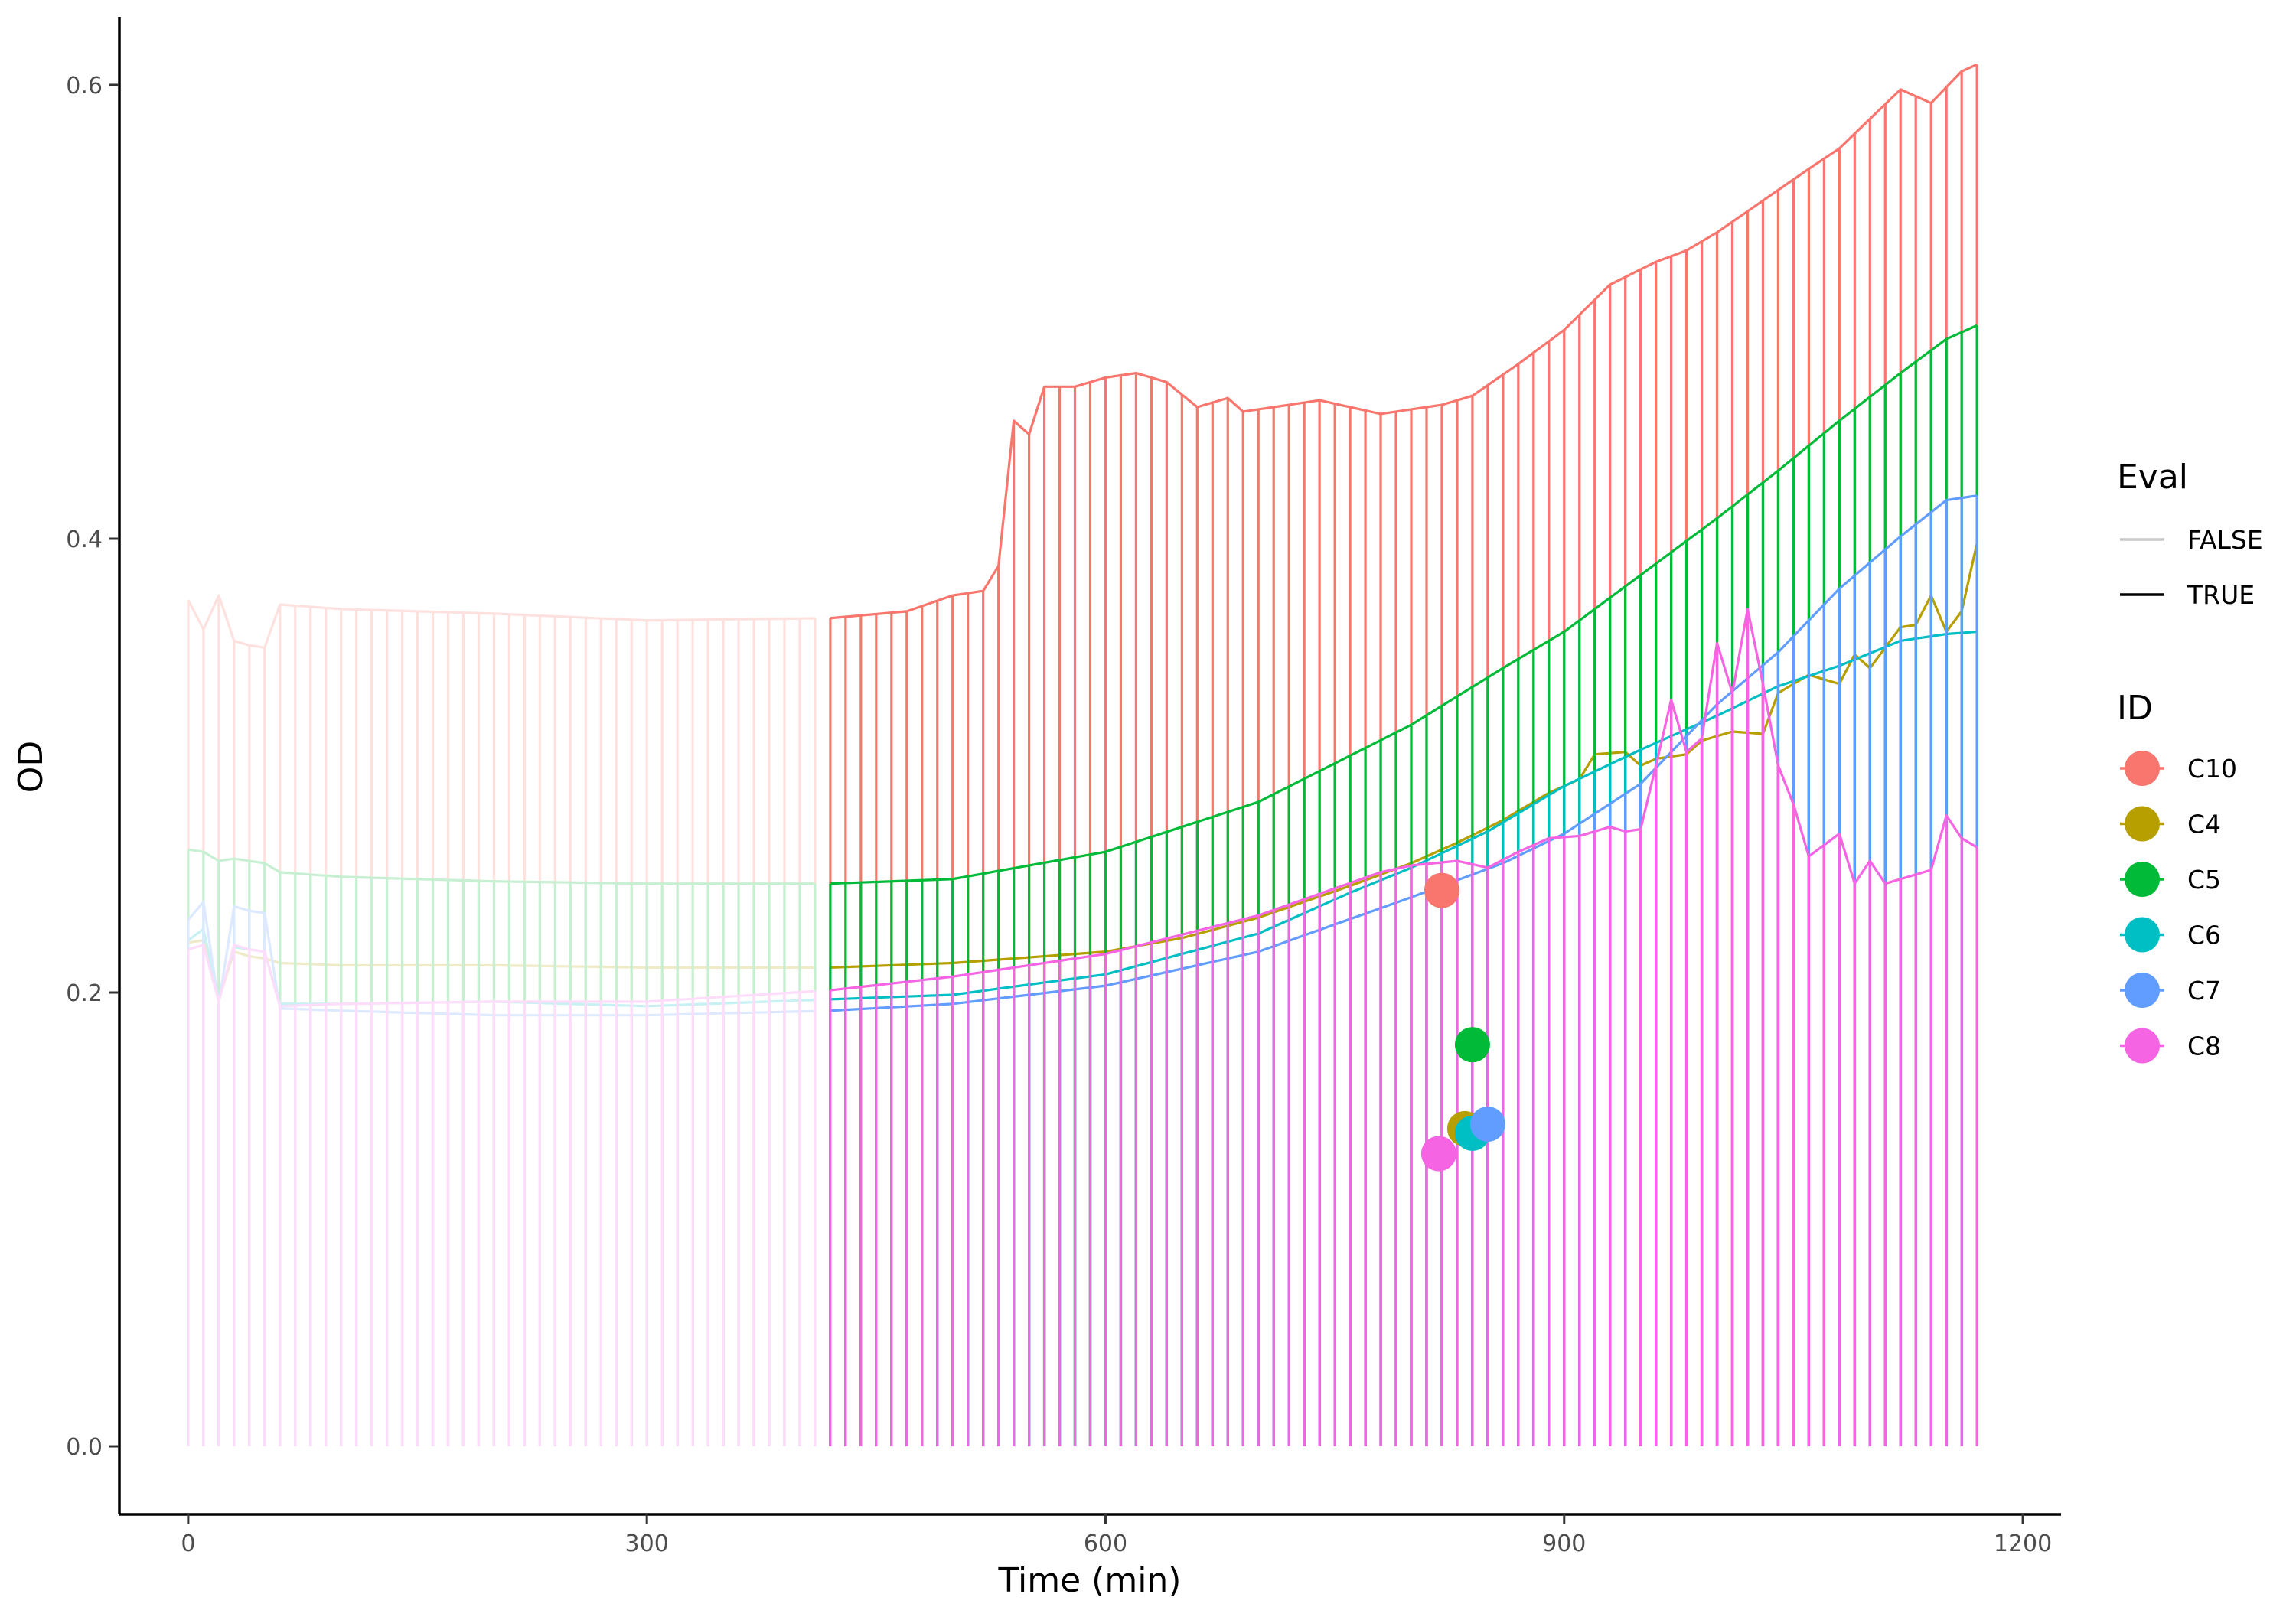  What do you see at coordinates (1404, 815) in the screenshot?
I see `trace-true-c6` at bounding box center [1404, 815].